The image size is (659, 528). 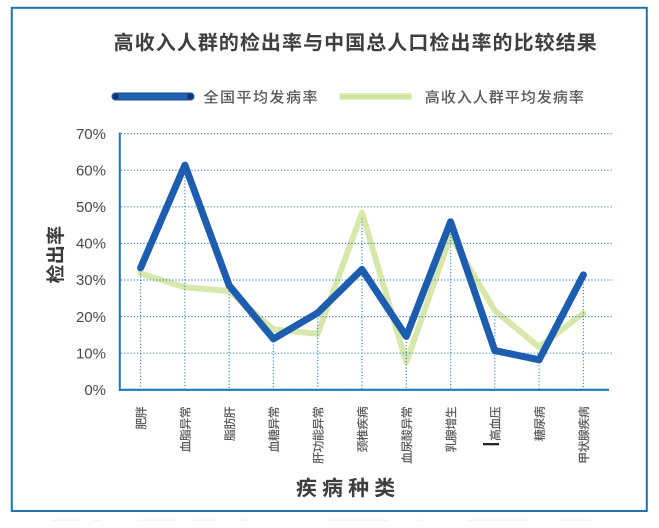 I want to click on svg-text: 40%, so click(x=91, y=244).